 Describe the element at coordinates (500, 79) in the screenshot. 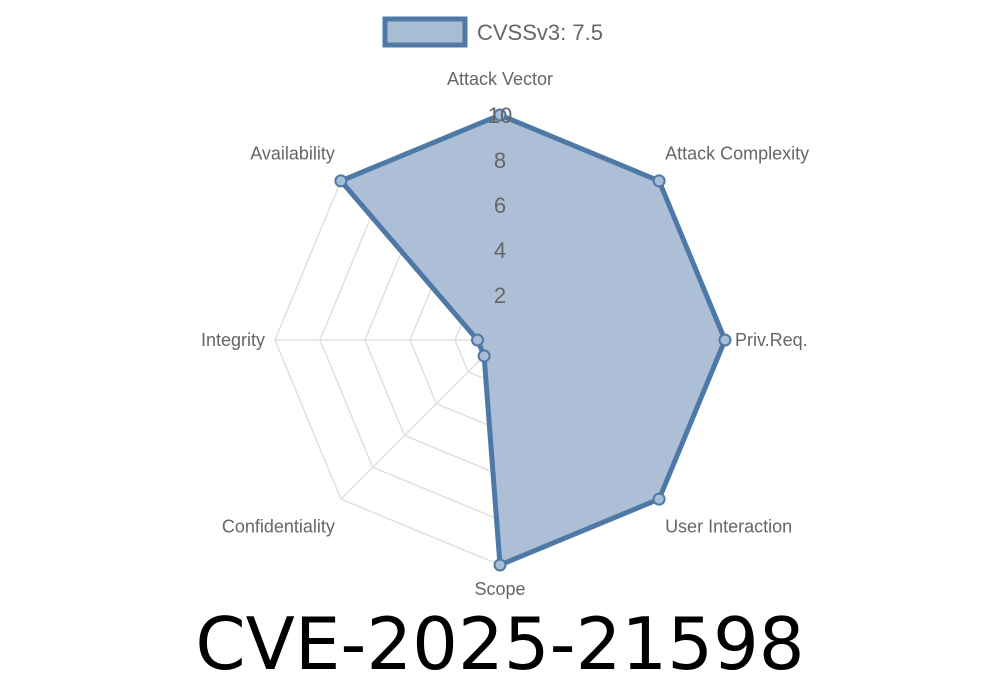

I see `axis-label: Attack Vector` at that location.